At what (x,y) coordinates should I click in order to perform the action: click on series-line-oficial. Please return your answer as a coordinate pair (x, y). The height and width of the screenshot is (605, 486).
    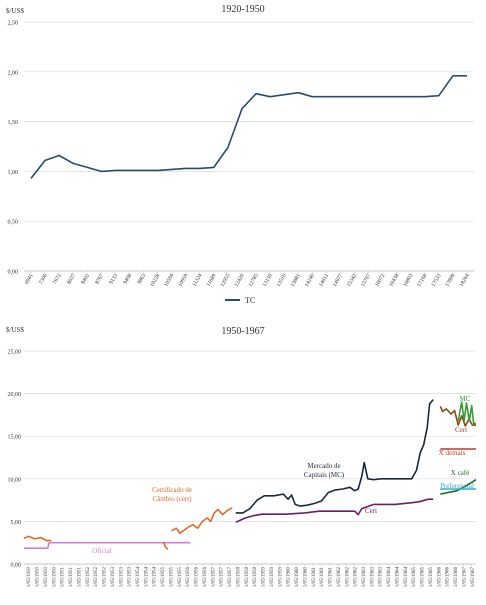
    Looking at the image, I should click on (107, 545).